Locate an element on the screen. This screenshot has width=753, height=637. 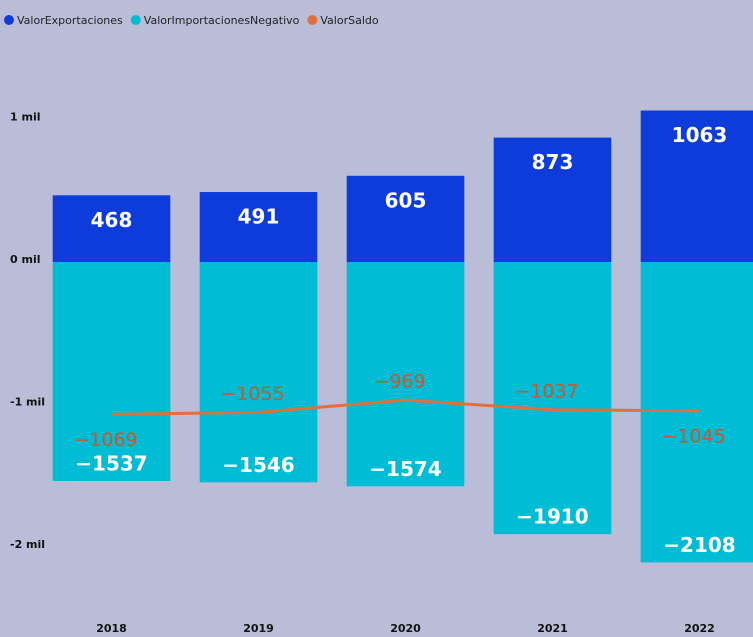
x-tick-label: 2021 is located at coordinates (552, 628).